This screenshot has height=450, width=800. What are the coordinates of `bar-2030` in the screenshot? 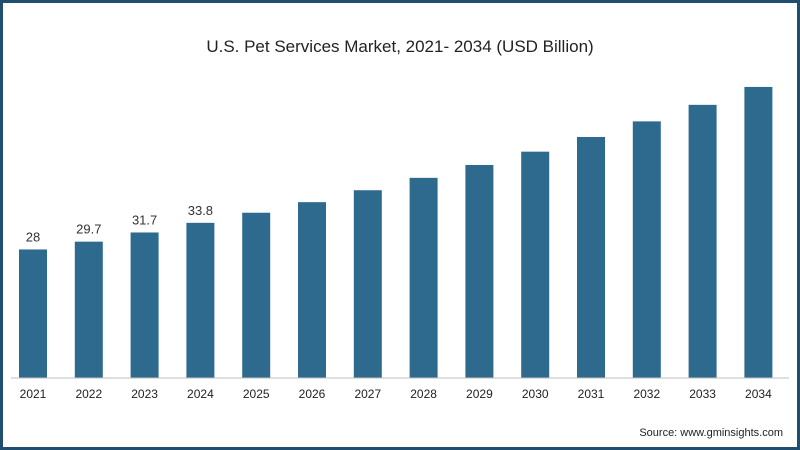 It's located at (535, 264).